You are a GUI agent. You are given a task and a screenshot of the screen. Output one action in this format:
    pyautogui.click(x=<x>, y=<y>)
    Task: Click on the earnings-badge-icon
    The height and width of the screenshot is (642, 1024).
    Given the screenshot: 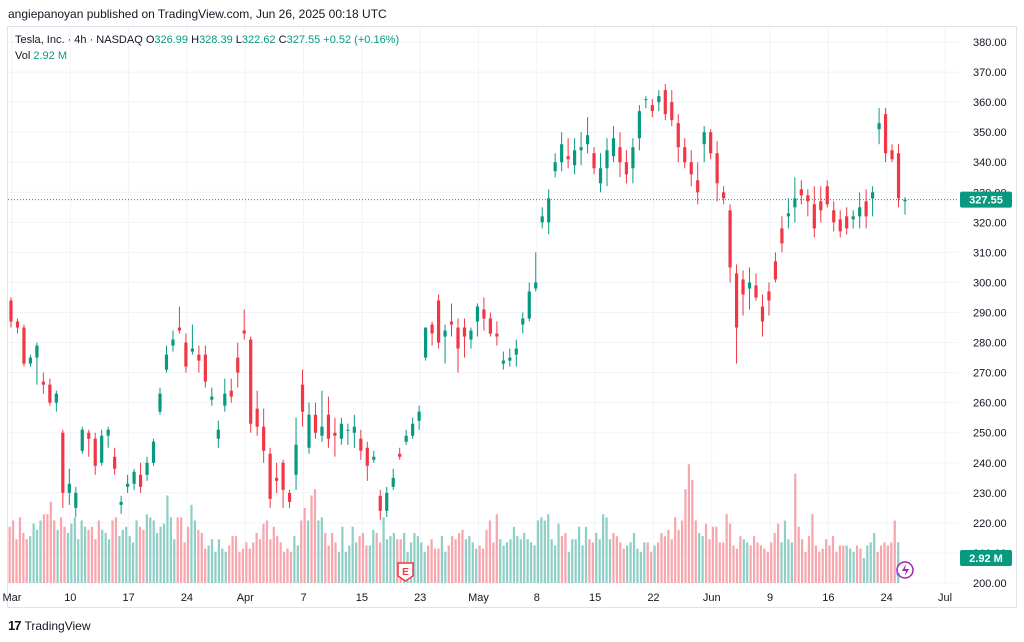 What is the action you would take?
    pyautogui.click(x=405, y=572)
    